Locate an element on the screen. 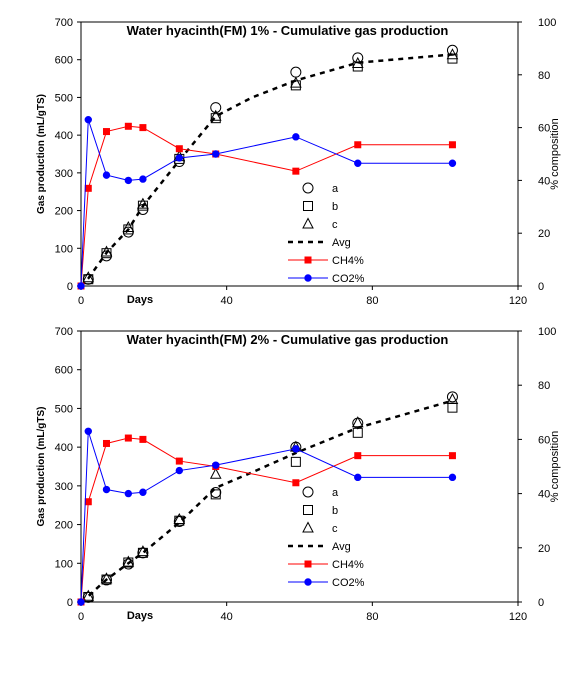  y2-axis-label: % composition is located at coordinates (555, 154).